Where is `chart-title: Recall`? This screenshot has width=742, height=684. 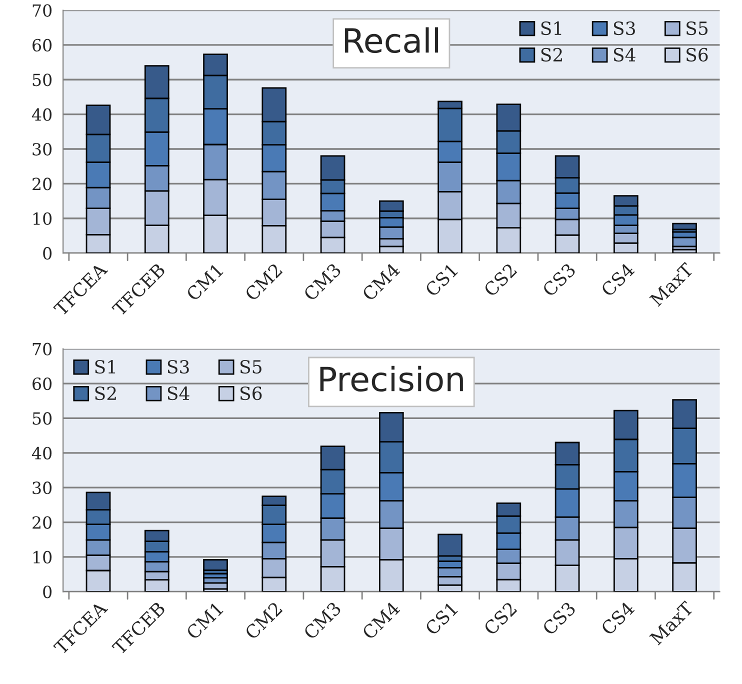 chart-title: Recall is located at coordinates (391, 40).